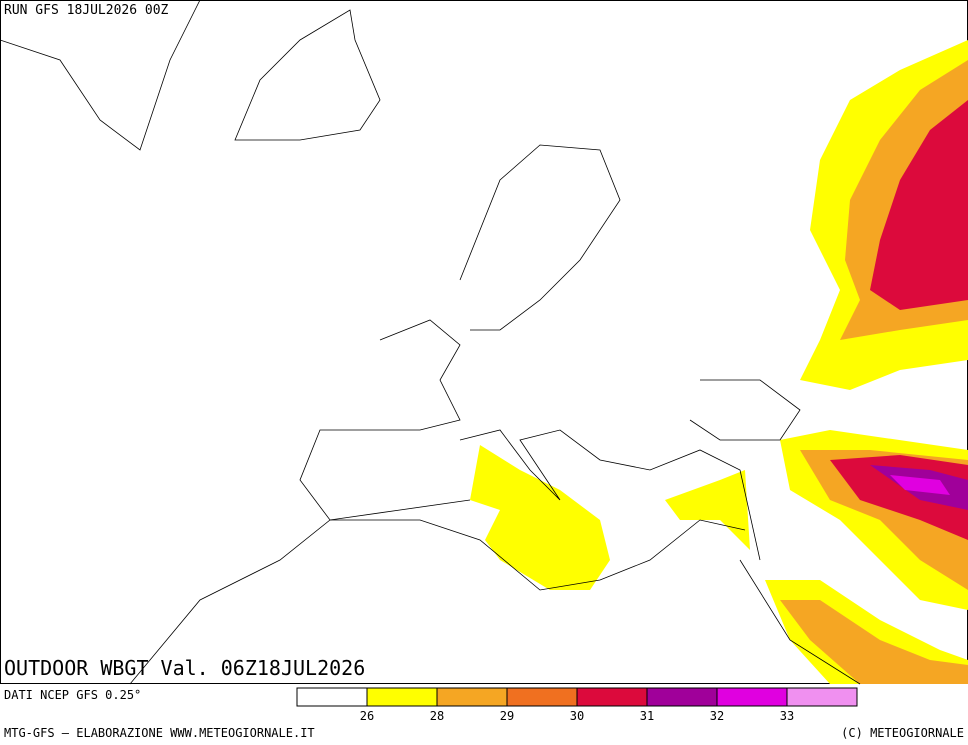 The height and width of the screenshot is (745, 968). What do you see at coordinates (72, 695) in the screenshot?
I see `source-label: DATI NCEP GFS 0.25°` at bounding box center [72, 695].